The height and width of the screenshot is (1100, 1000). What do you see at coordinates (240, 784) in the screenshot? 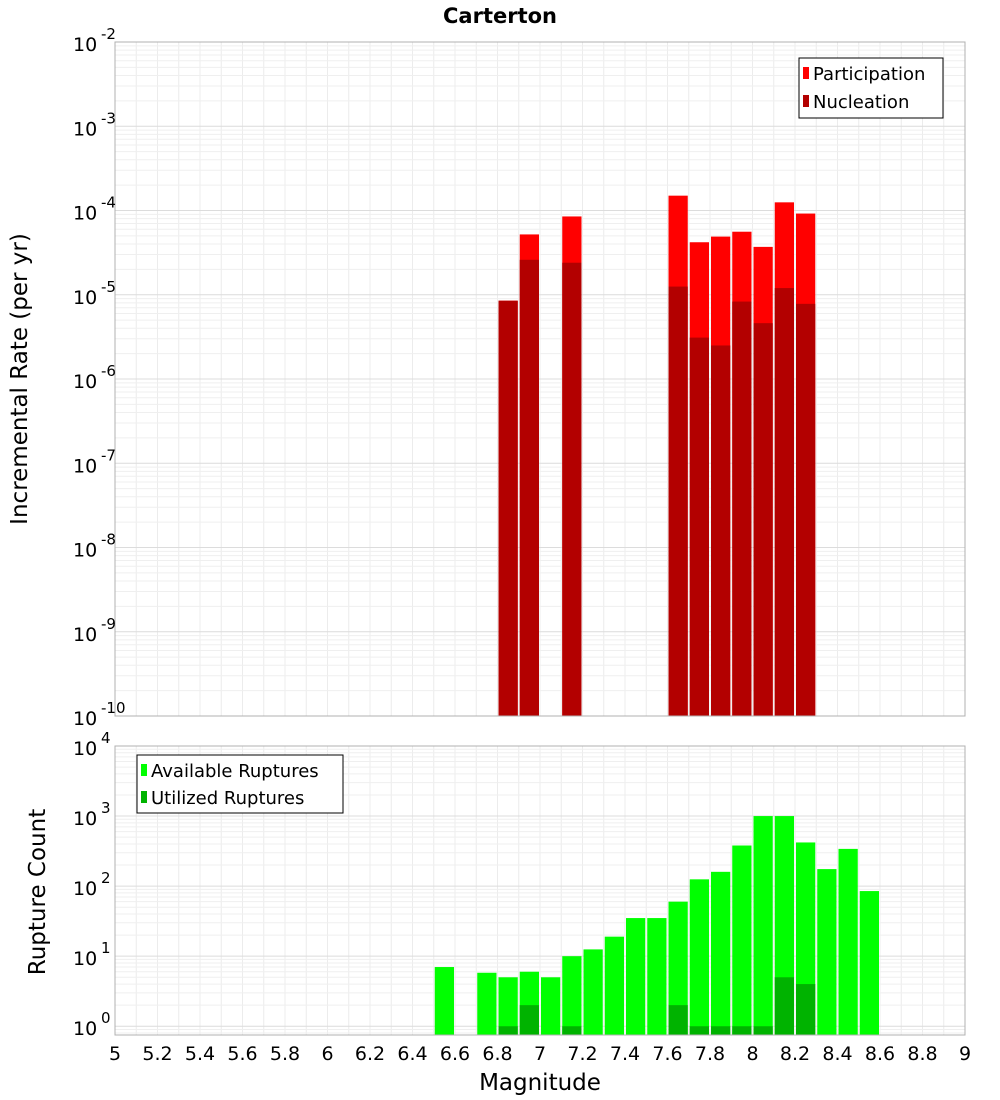
I see `count-legend-box` at bounding box center [240, 784].